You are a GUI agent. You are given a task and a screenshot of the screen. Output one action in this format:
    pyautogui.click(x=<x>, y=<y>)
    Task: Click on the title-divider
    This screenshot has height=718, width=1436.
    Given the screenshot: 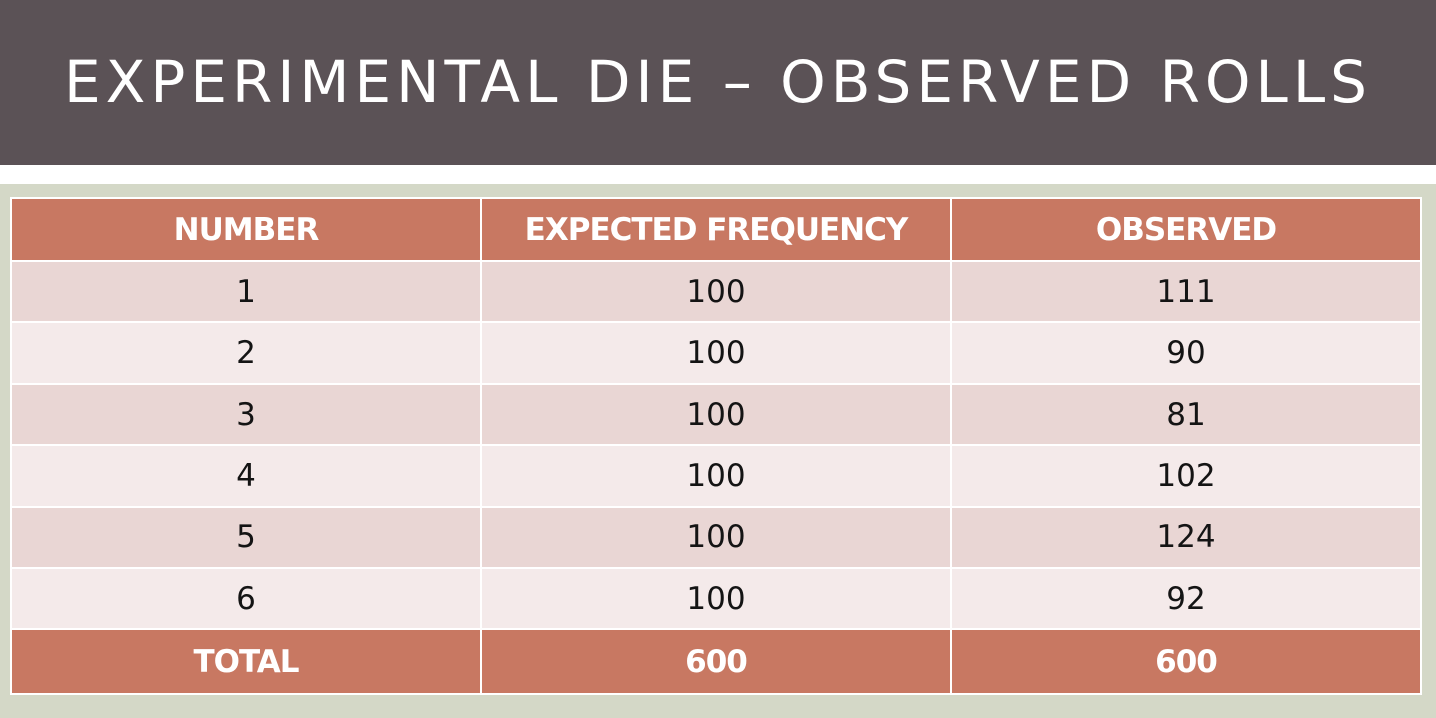 What is the action you would take?
    pyautogui.click(x=718, y=174)
    